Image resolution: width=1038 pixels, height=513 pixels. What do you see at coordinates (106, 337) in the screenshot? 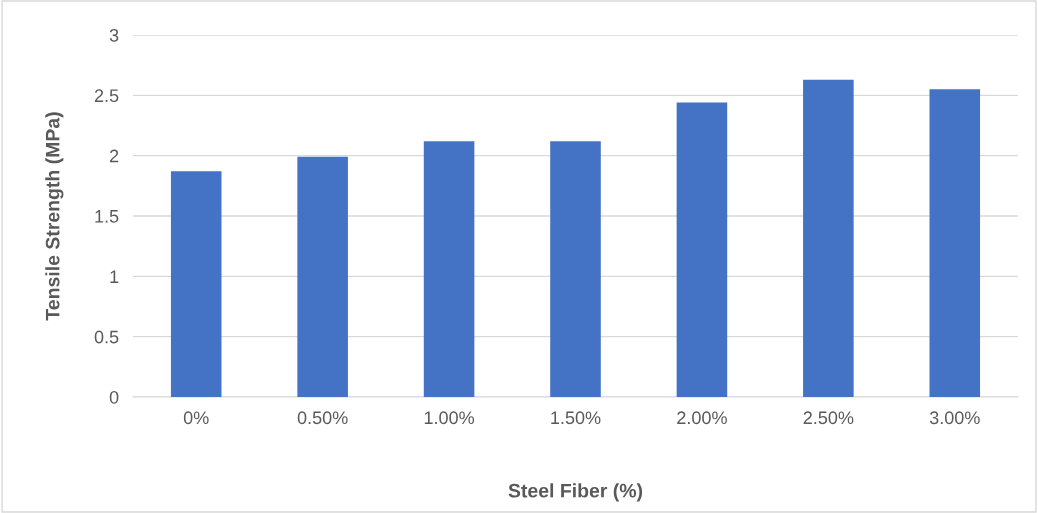
I see `y-tick-label: 0.5` at bounding box center [106, 337].